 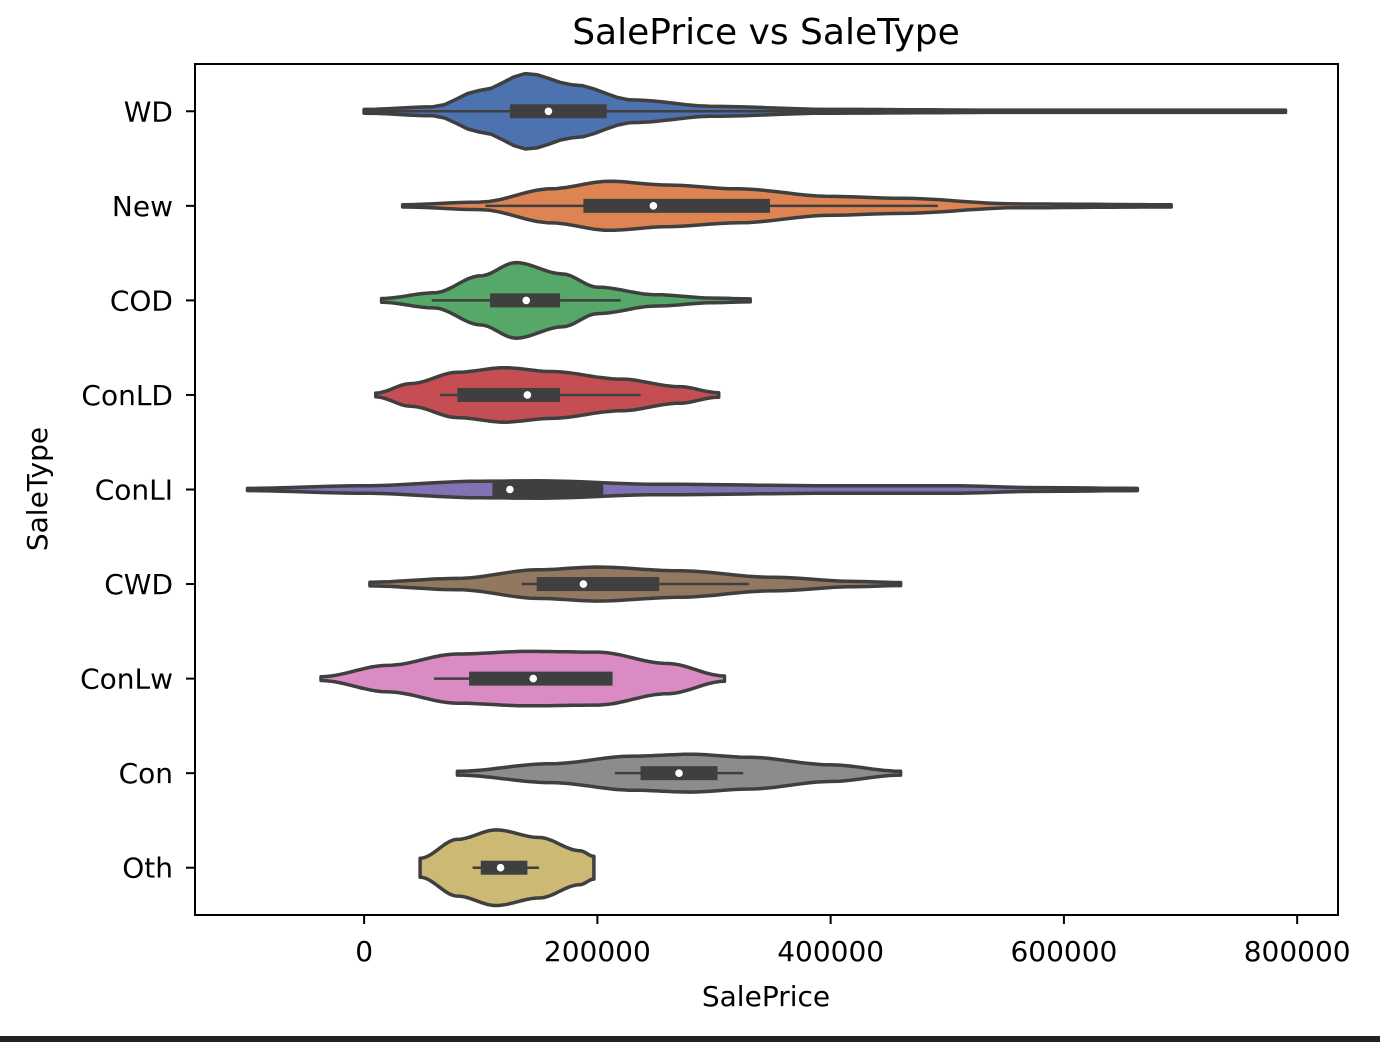 I want to click on y-tick-label: Oth, so click(x=147, y=868).